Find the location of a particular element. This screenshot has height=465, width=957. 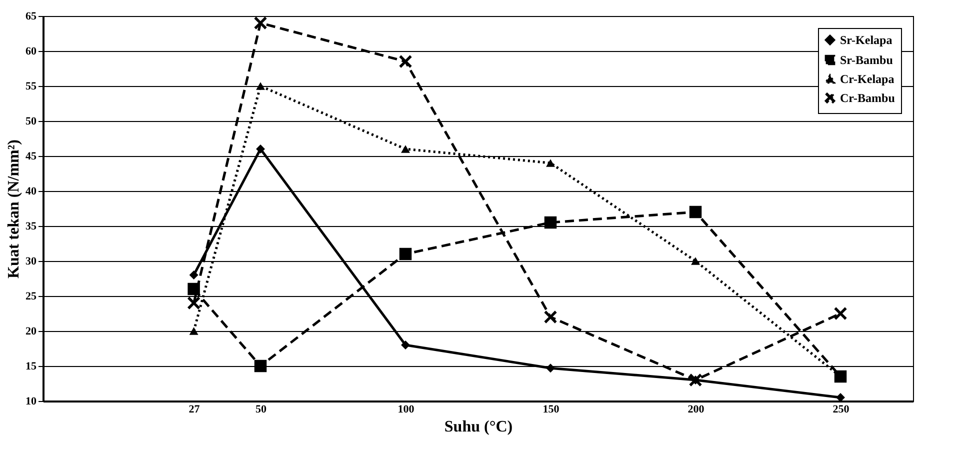

x-tick-label: 200 is located at coordinates (696, 410).